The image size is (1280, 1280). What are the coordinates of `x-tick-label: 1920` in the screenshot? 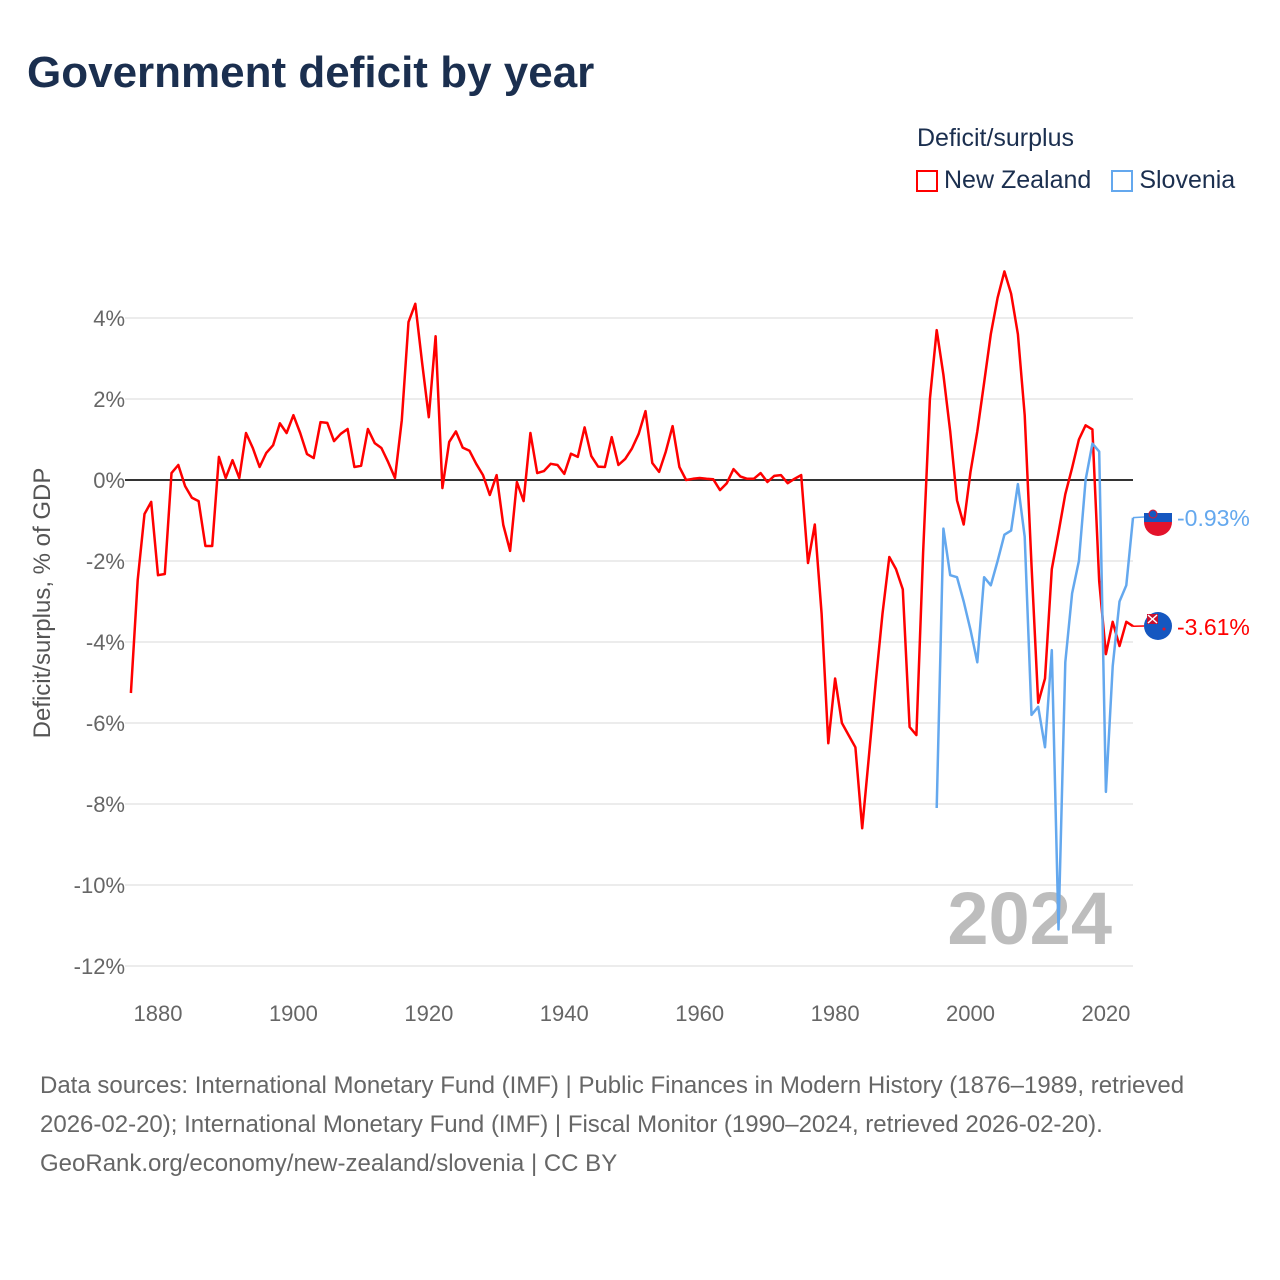 It's located at (428, 1013).